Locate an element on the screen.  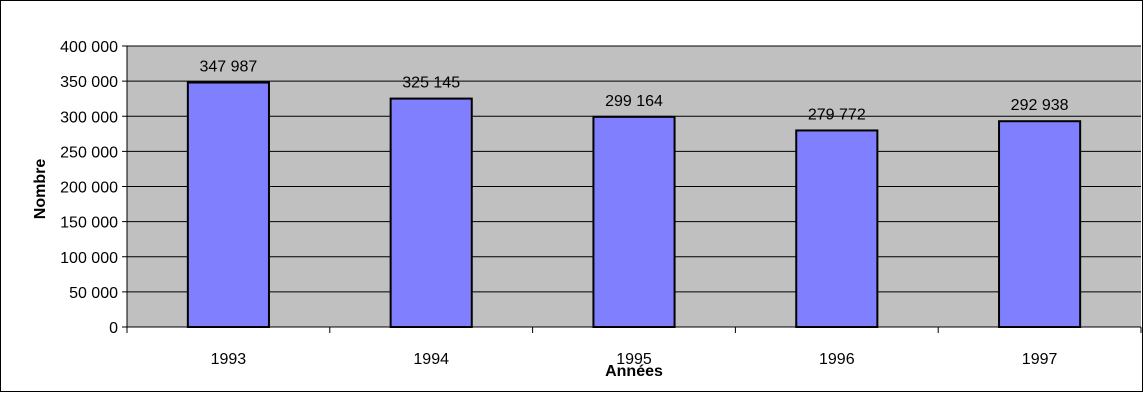
x-axis-title: Années is located at coordinates (634, 371).